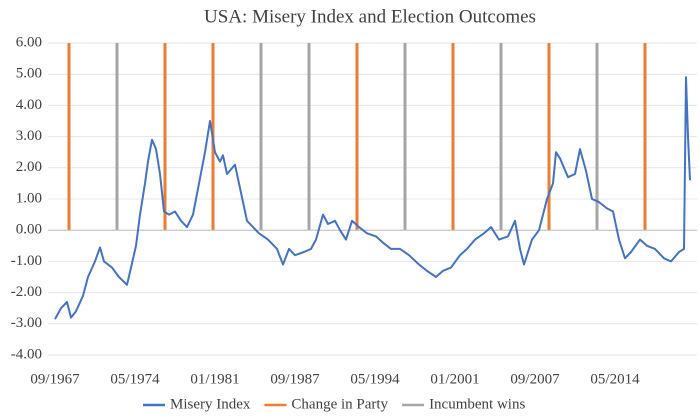  What do you see at coordinates (29, 74) in the screenshot?
I see `y-tick-label: 5.00` at bounding box center [29, 74].